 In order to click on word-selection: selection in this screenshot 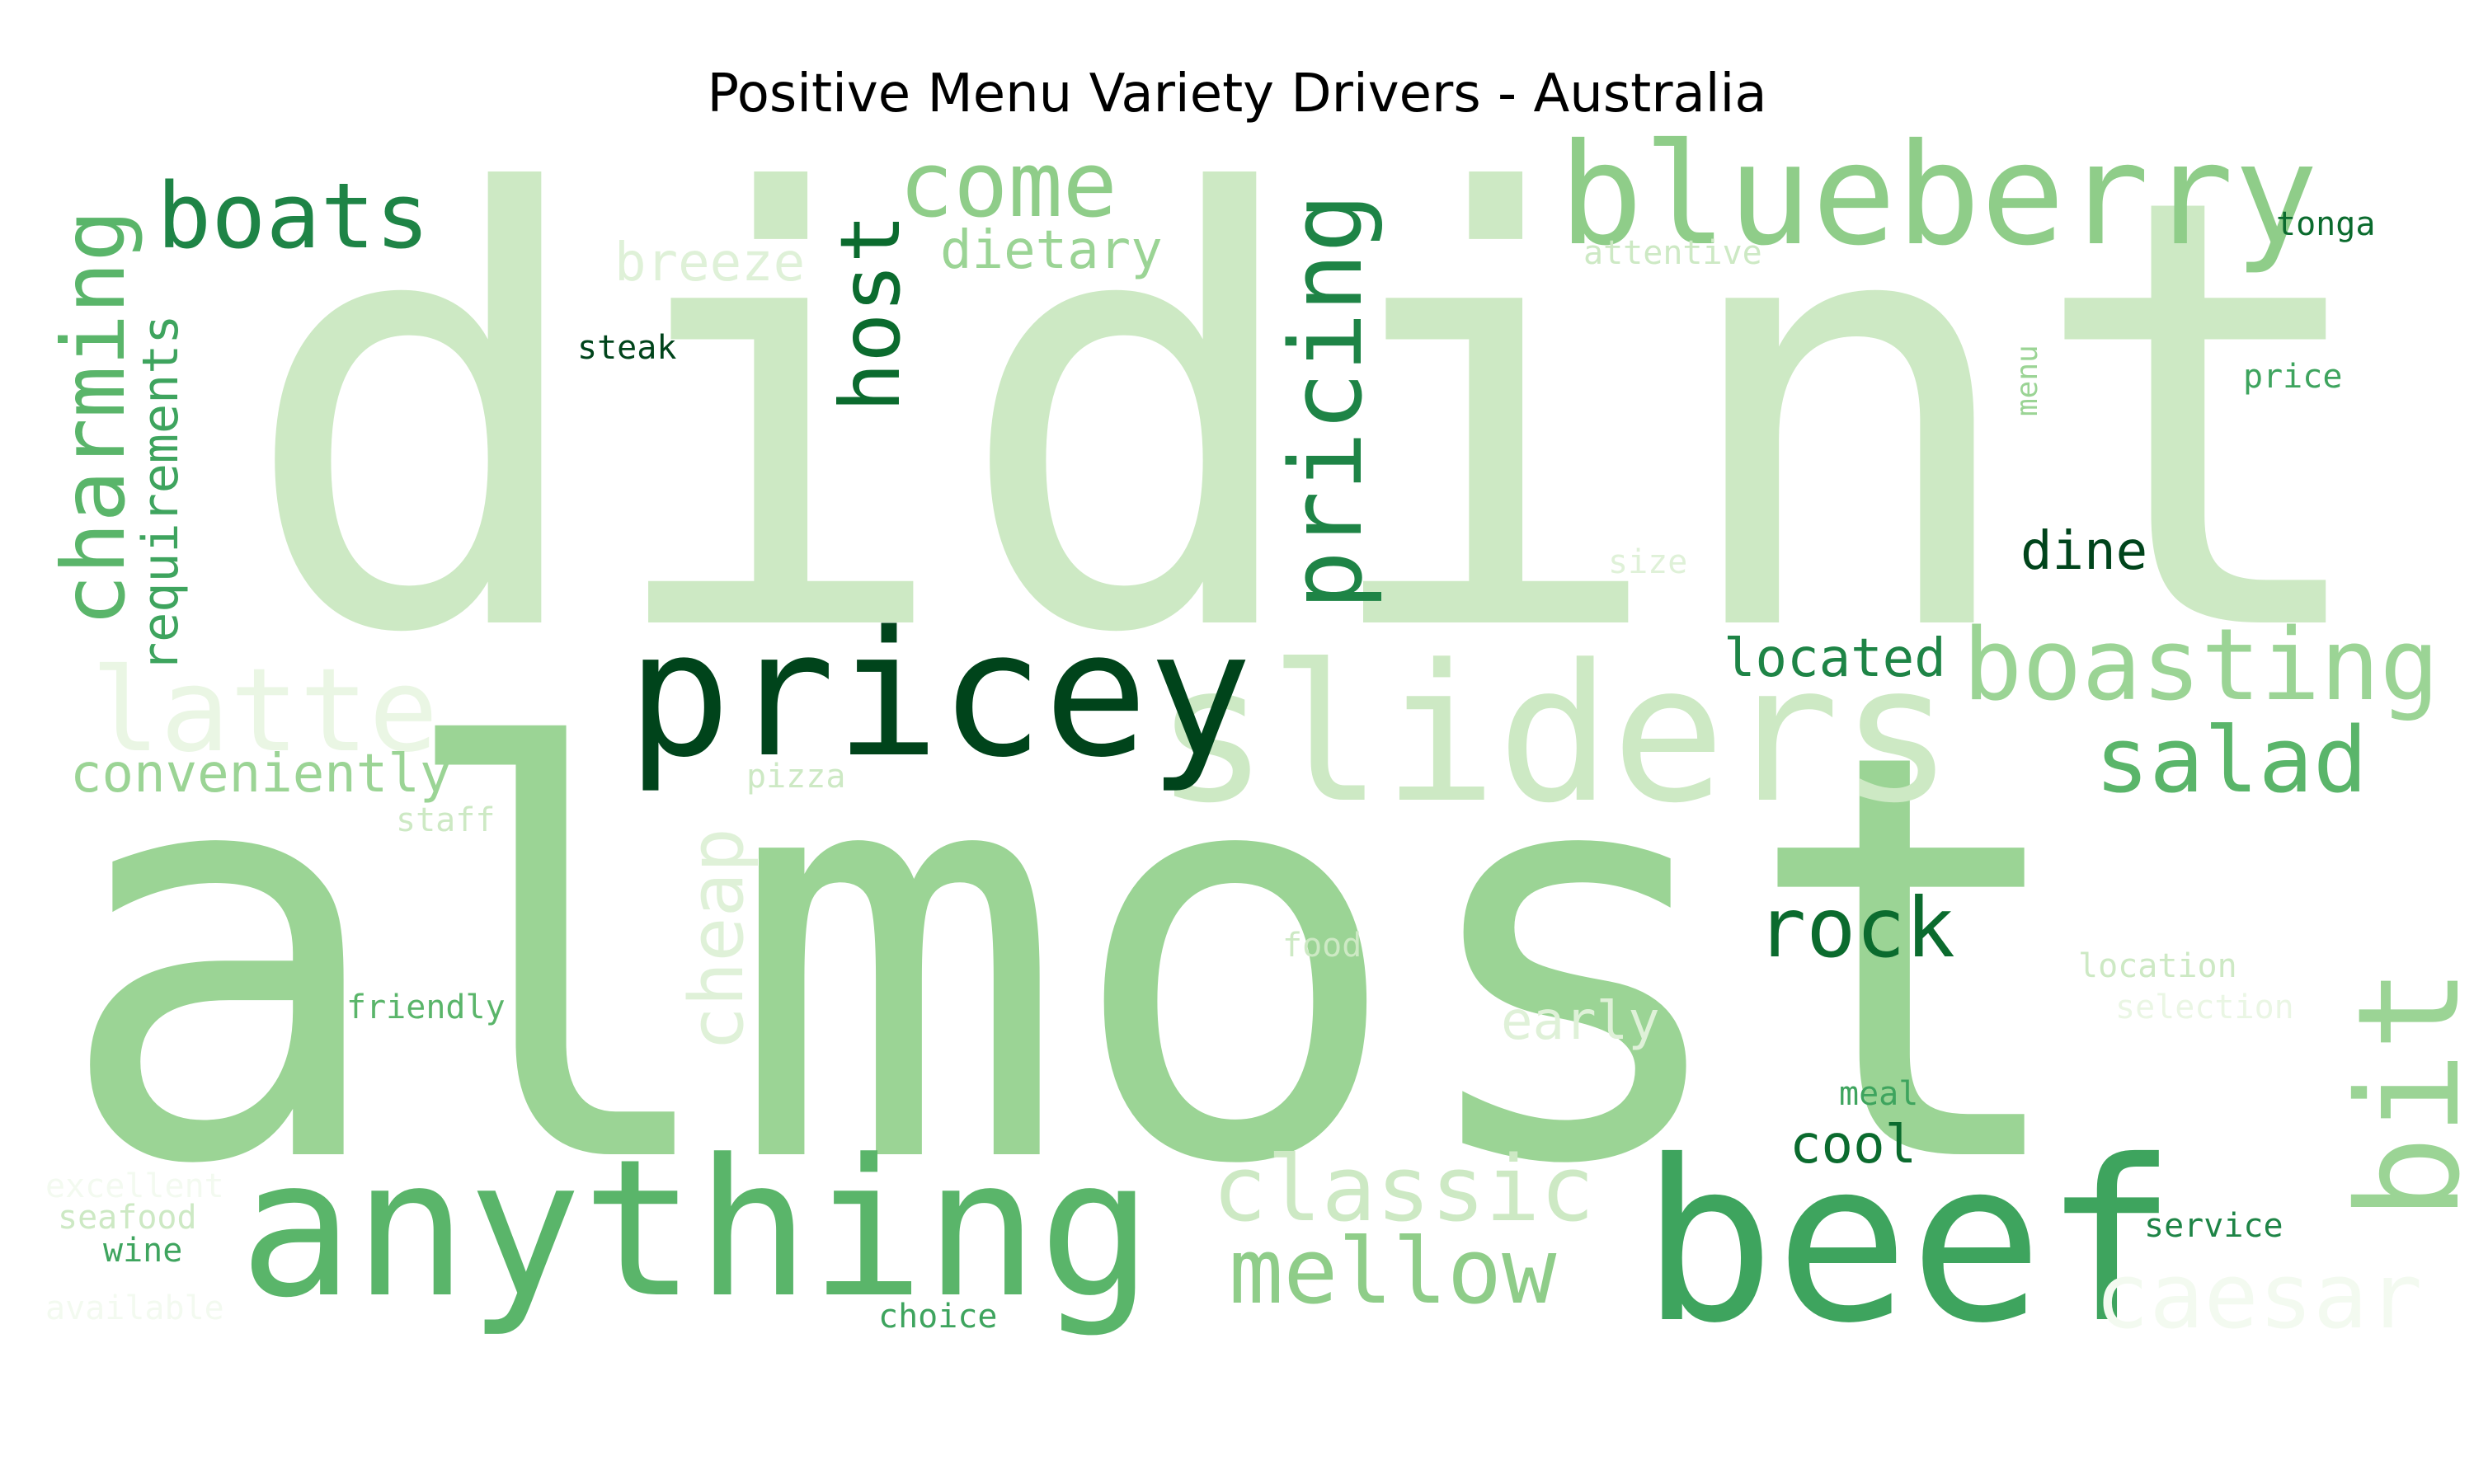, I will do `click(2204, 1007)`.